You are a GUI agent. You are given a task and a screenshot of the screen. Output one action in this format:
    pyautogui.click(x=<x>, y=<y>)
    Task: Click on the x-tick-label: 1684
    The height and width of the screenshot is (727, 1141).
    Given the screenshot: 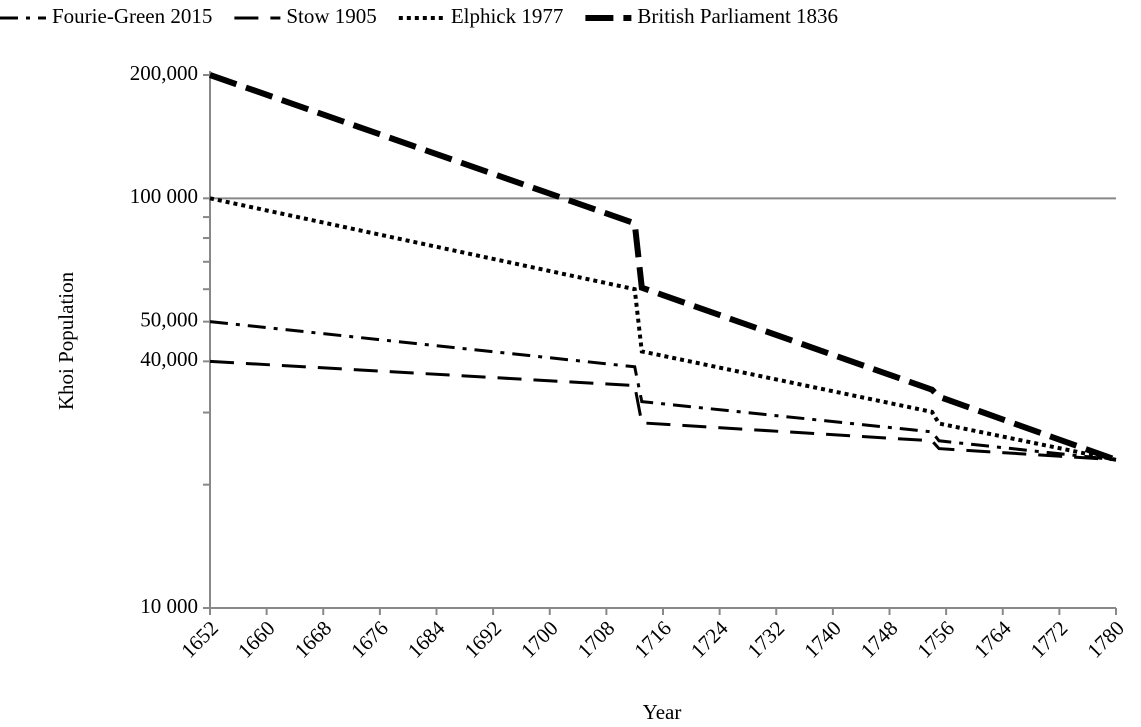 What is the action you would take?
    pyautogui.click(x=426, y=639)
    